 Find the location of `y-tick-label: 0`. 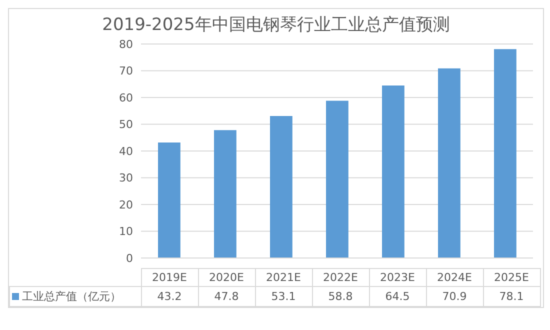

y-tick-label: 0 is located at coordinates (129, 258).